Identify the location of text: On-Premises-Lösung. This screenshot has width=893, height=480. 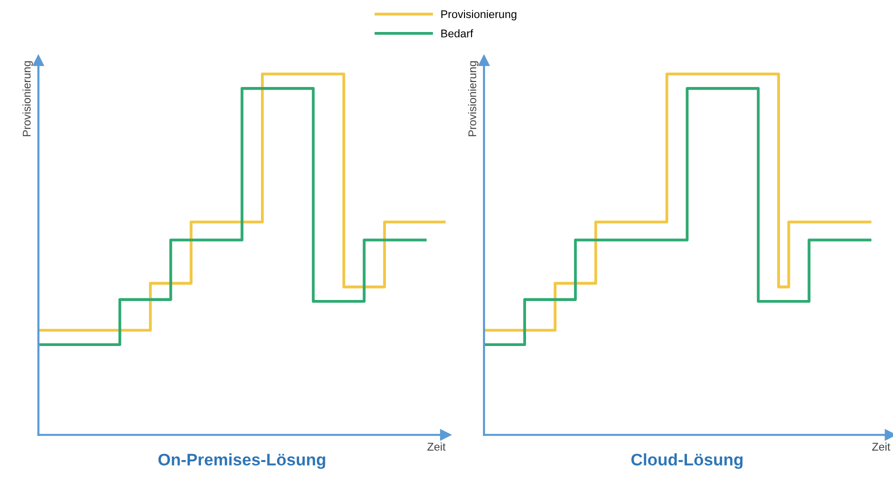
(242, 461).